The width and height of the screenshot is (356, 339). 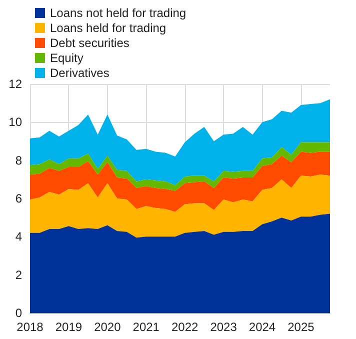 What do you see at coordinates (18, 275) in the screenshot?
I see `y-tick-label: 2` at bounding box center [18, 275].